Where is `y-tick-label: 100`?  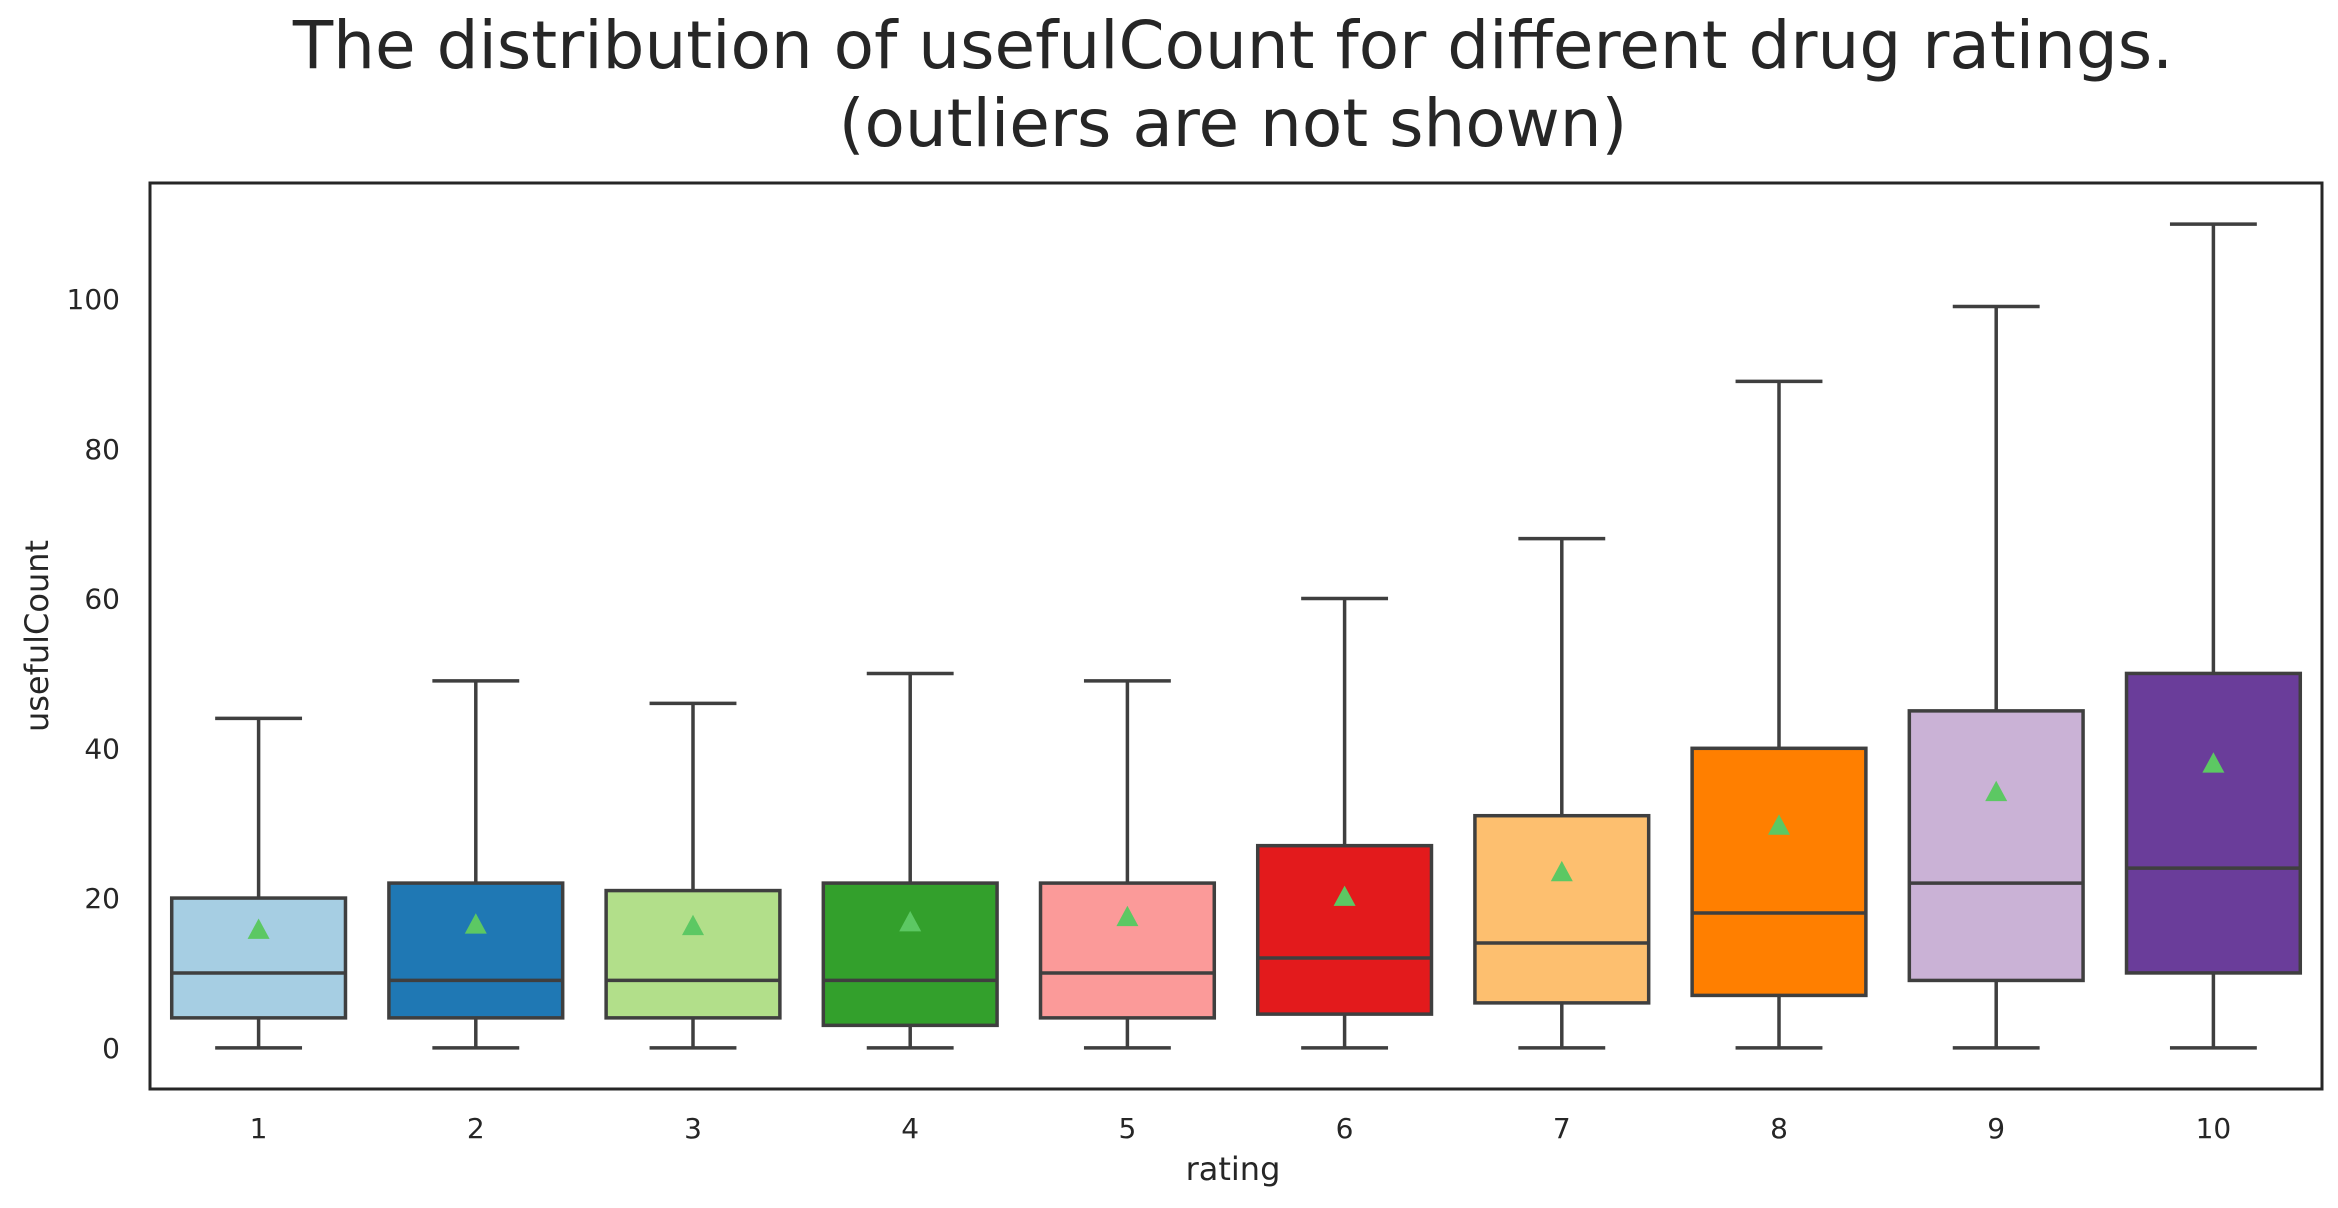 y-tick-label: 100 is located at coordinates (93, 299).